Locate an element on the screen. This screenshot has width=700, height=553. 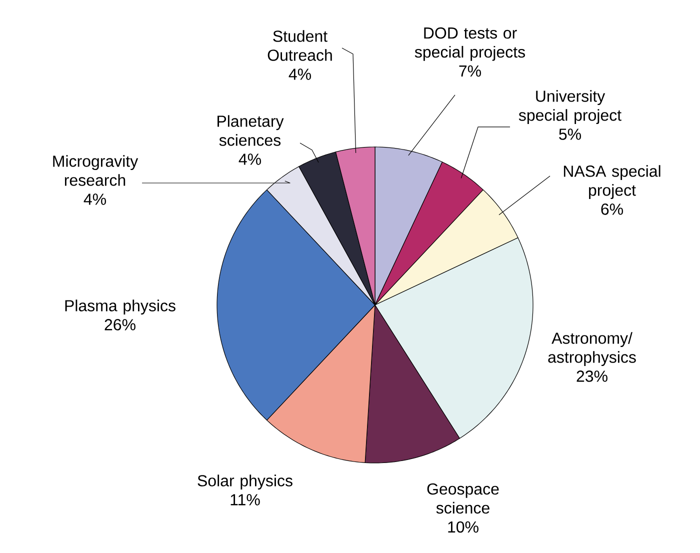
slice-label: University special project is located at coordinates (570, 107).